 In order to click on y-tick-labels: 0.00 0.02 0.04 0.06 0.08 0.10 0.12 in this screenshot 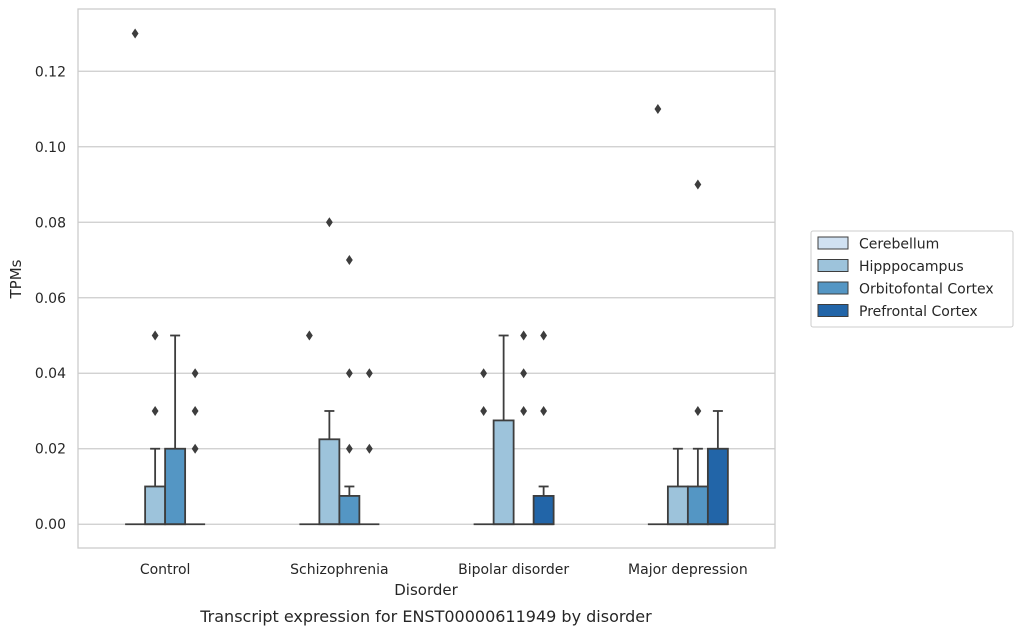, I will do `click(50, 298)`.